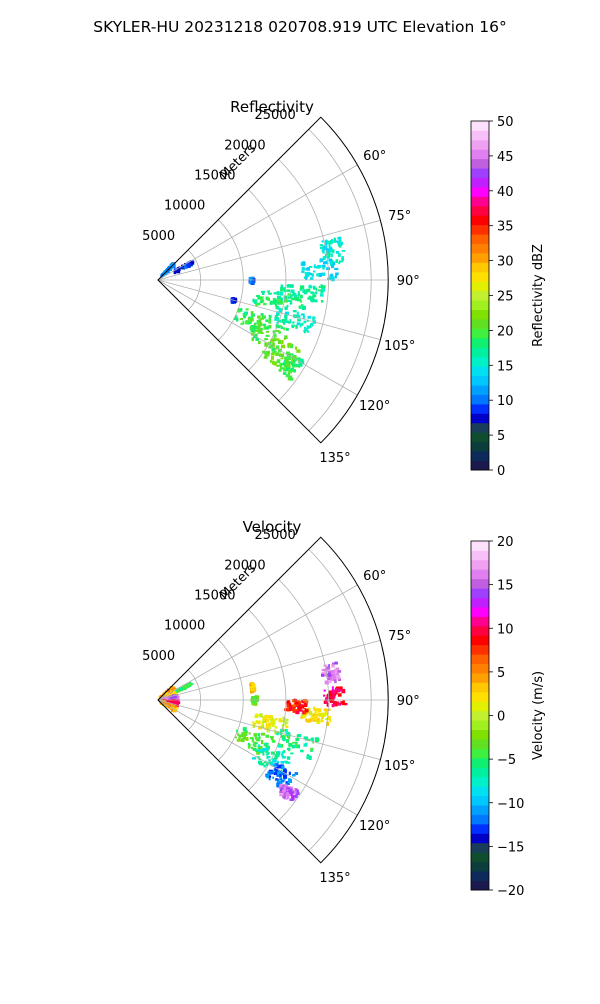  What do you see at coordinates (184, 206) in the screenshot?
I see `range-tick-label: 10000` at bounding box center [184, 206].